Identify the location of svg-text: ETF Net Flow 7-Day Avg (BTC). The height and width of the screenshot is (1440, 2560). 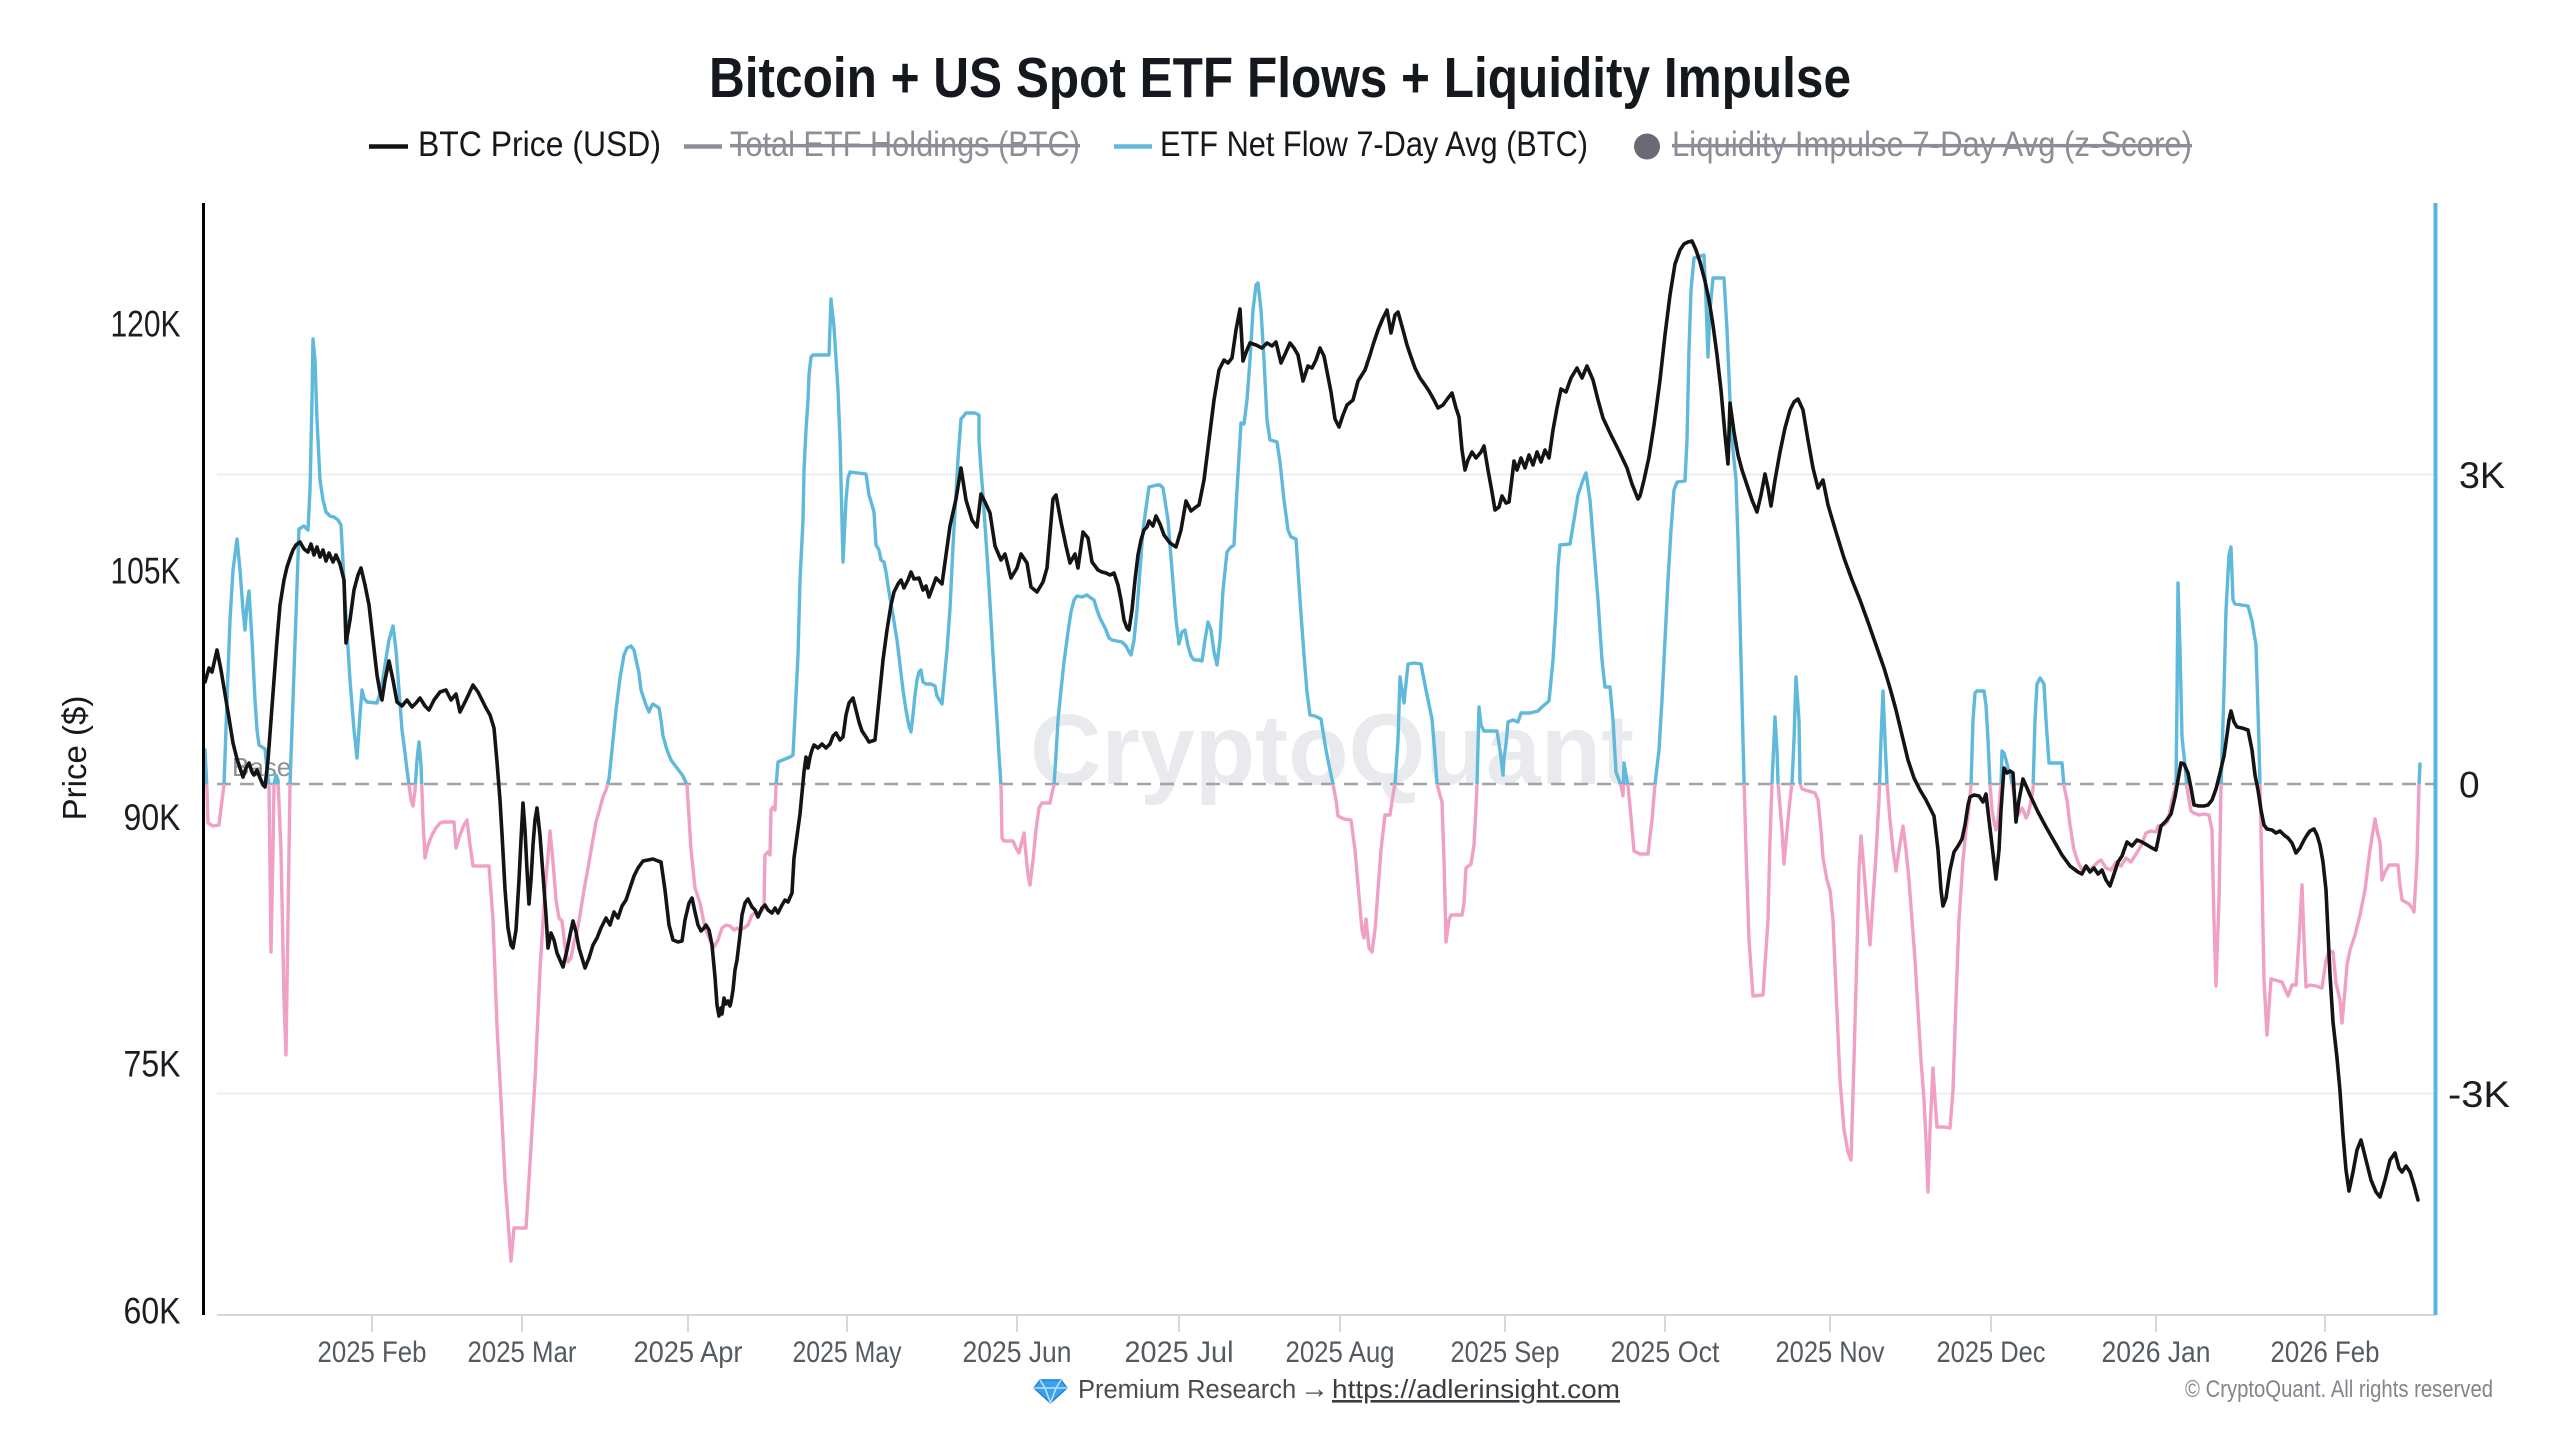
(1374, 144).